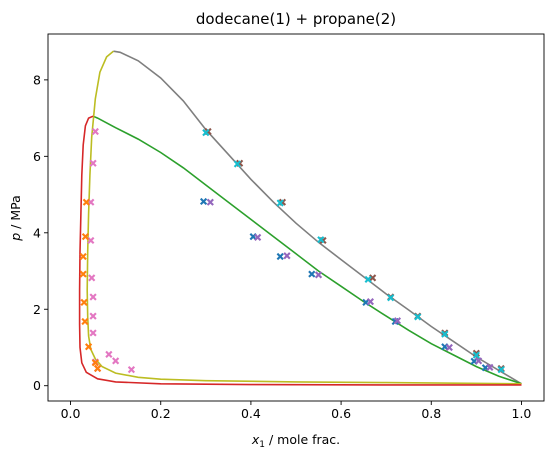  What do you see at coordinates (341, 413) in the screenshot?
I see `x-tick-label: 0.6` at bounding box center [341, 413].